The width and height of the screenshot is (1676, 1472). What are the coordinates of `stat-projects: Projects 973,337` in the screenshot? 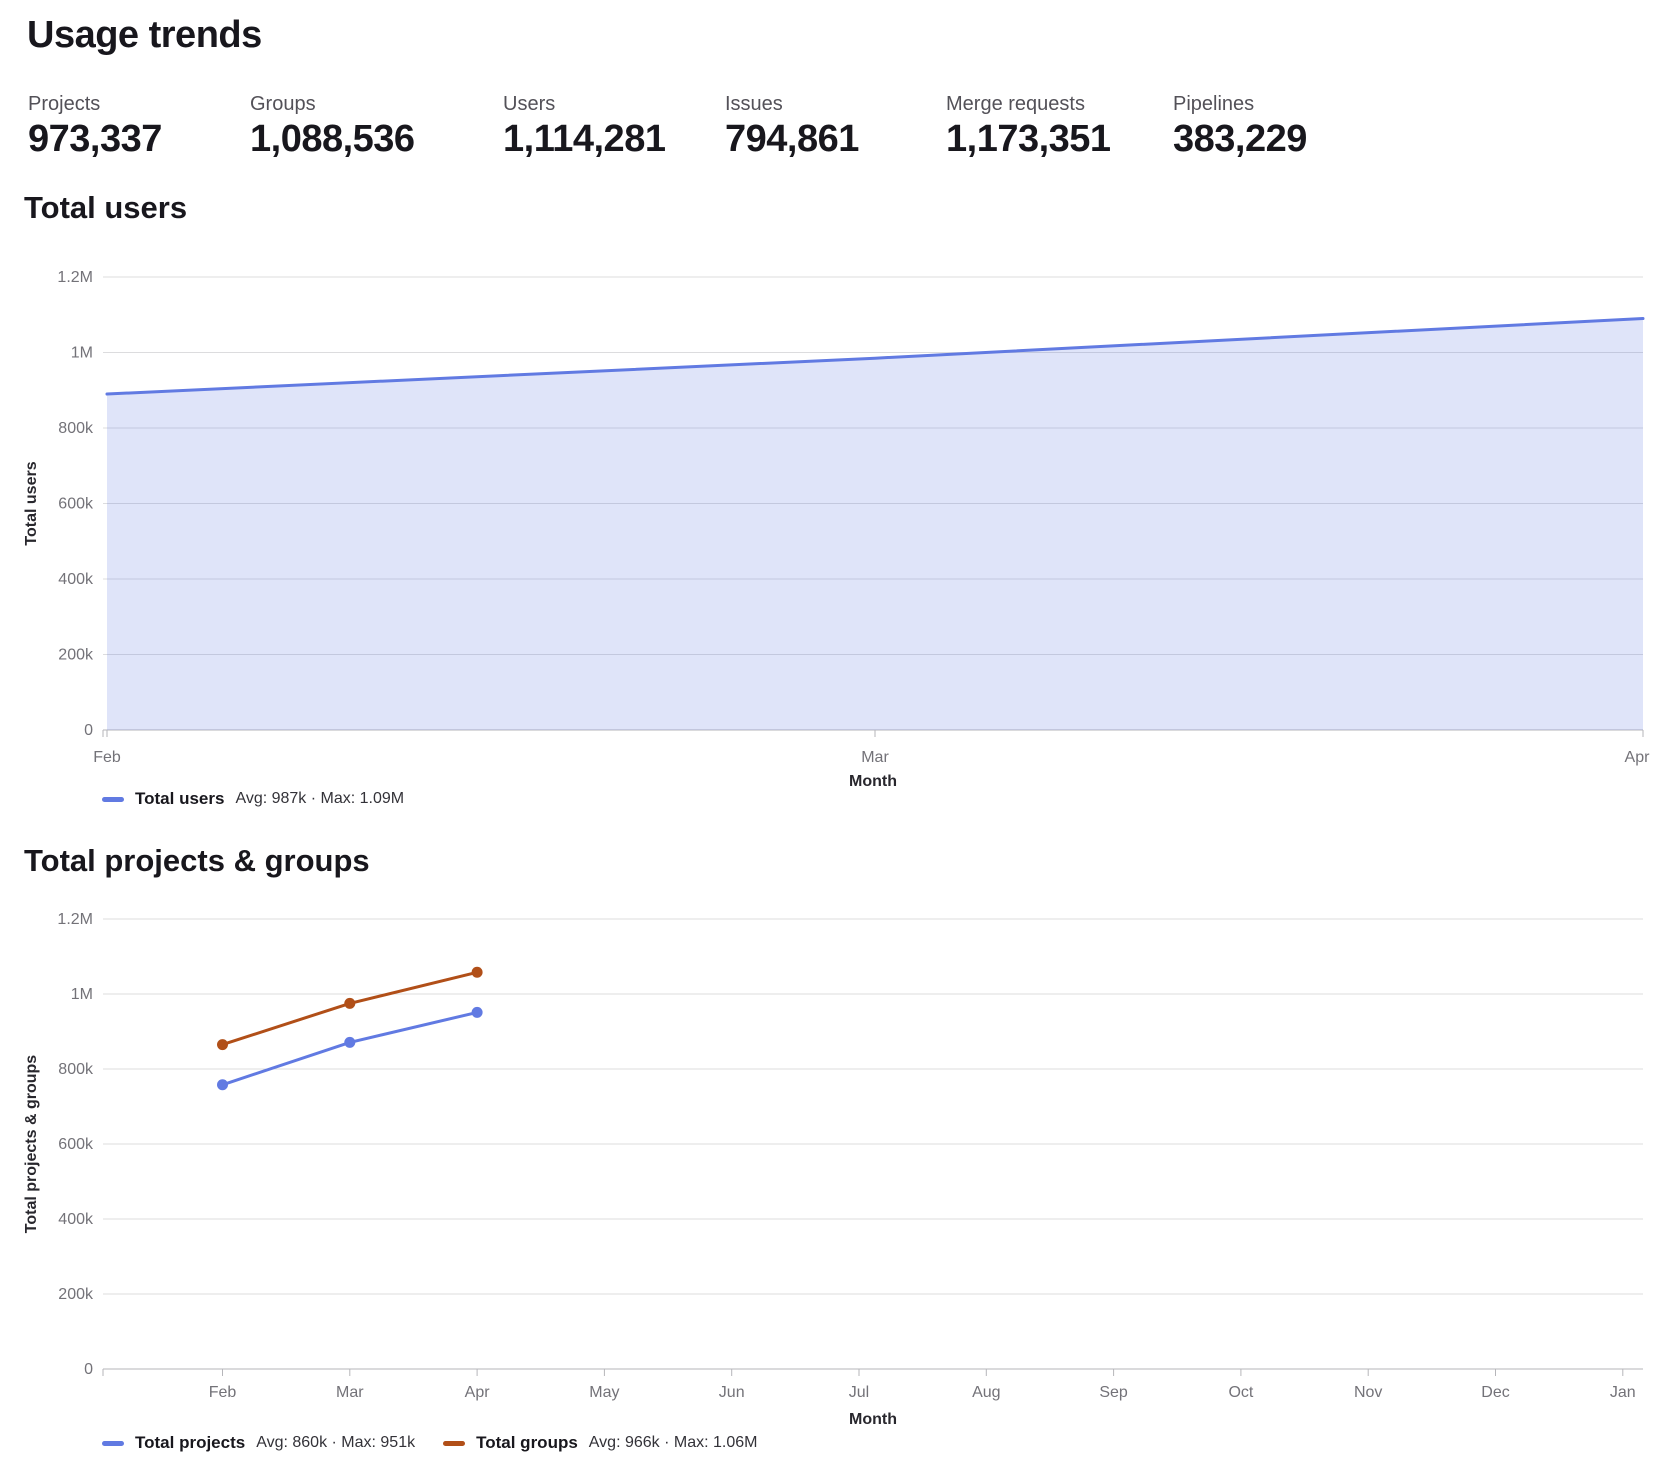 It's located at (95, 126).